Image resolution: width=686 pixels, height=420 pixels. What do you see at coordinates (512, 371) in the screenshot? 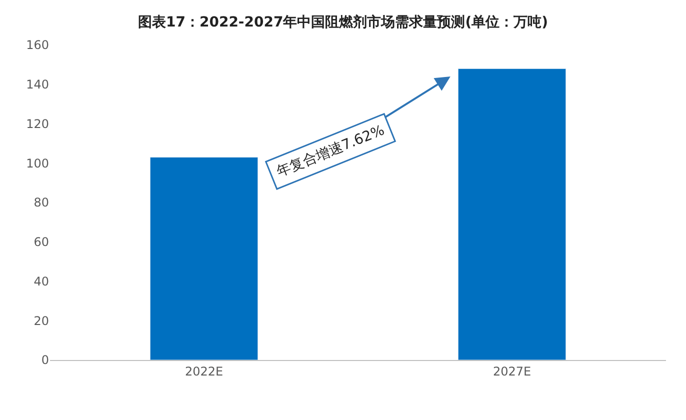
I see `x-tick-label: 2027E` at bounding box center [512, 371].